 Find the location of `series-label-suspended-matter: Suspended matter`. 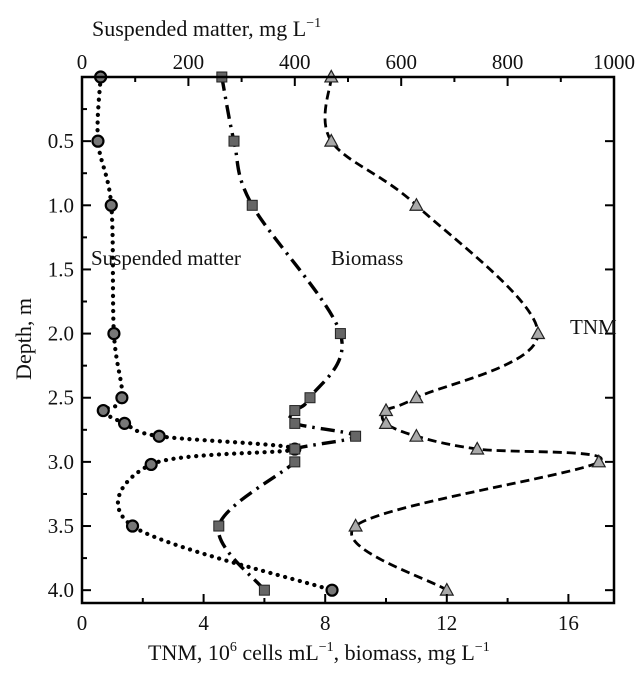

series-label-suspended-matter: Suspended matter is located at coordinates (166, 258).